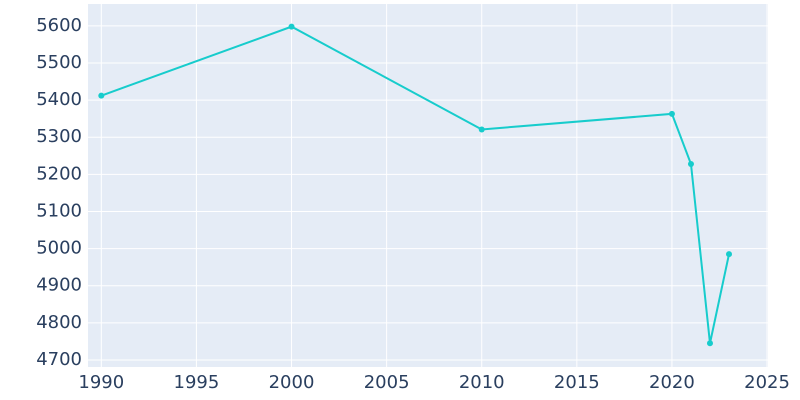  I want to click on x-tick-label: 2025, so click(767, 382).